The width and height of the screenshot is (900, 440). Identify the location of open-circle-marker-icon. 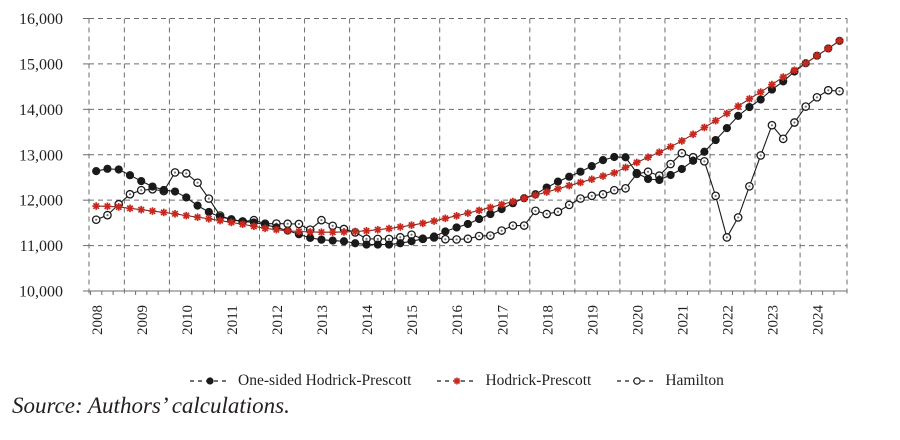
(637, 381).